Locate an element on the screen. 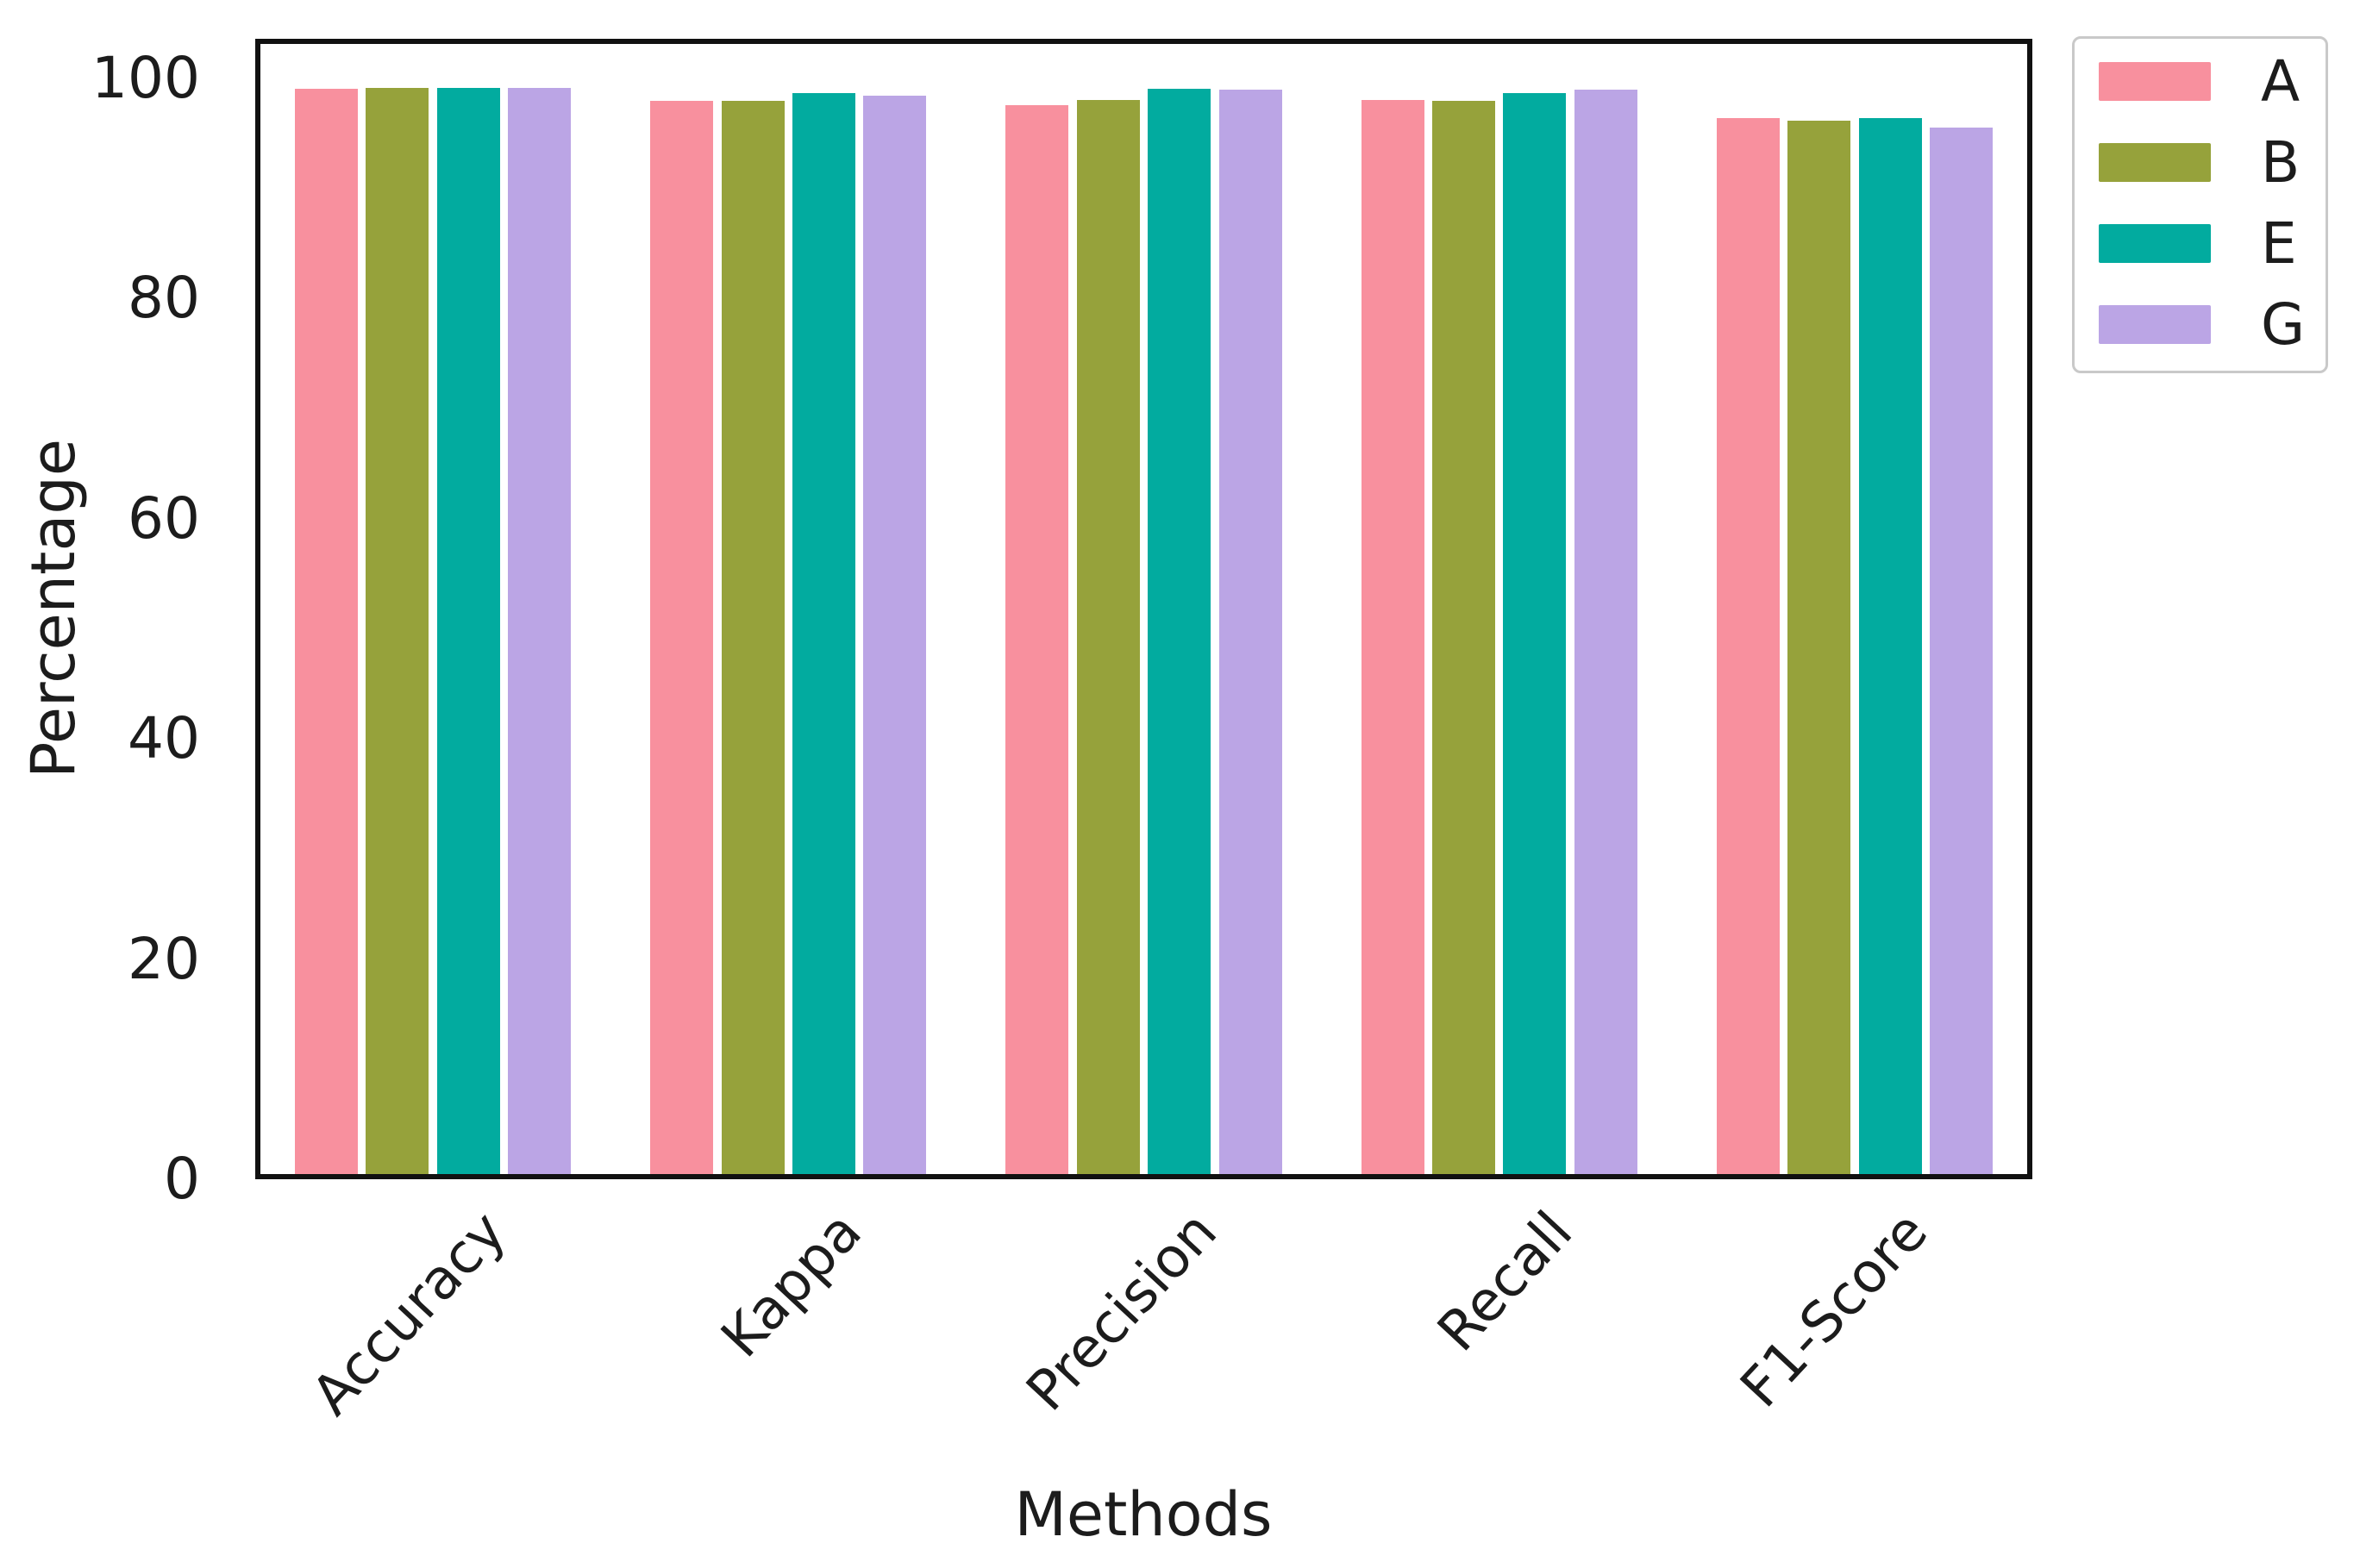  bar-f1-score-e is located at coordinates (1890, 646).